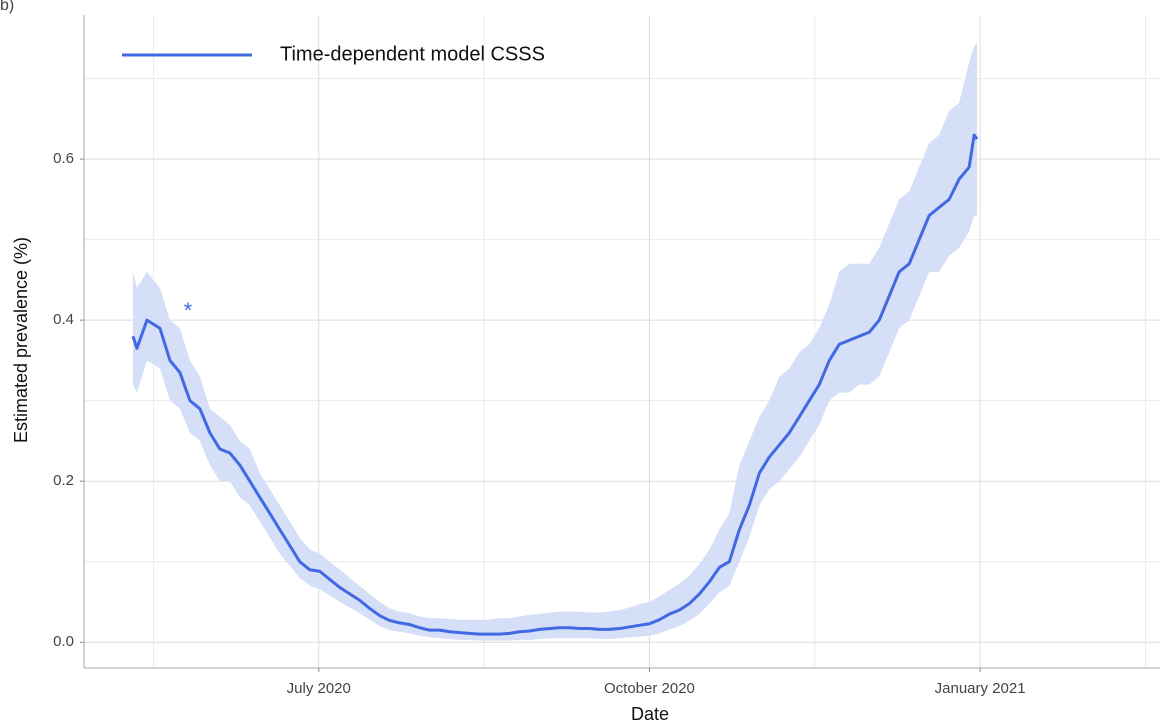 Image resolution: width=1164 pixels, height=727 pixels. I want to click on y-tick-label: 0.4, so click(63, 319).